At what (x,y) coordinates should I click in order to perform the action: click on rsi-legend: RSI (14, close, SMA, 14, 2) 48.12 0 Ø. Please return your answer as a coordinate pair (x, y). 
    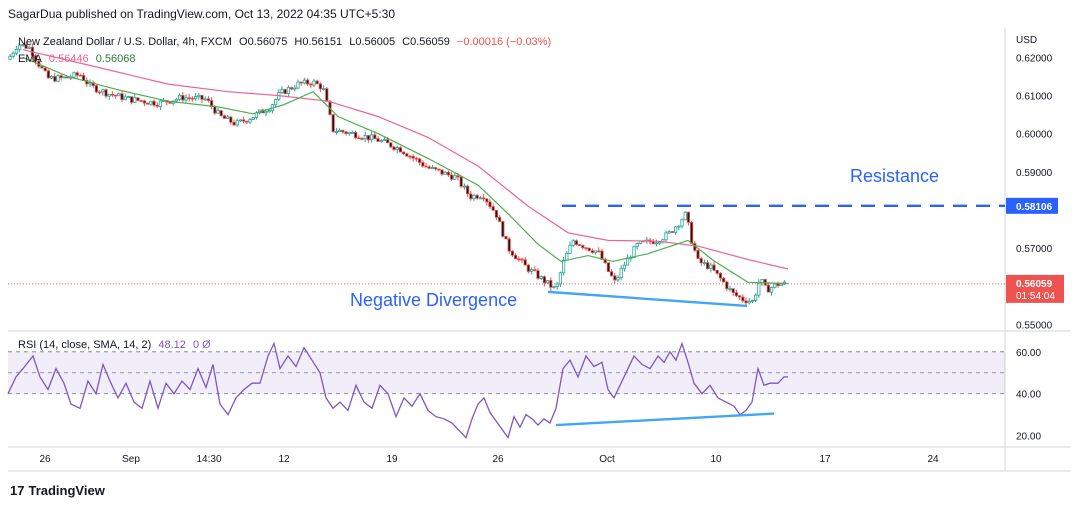
    Looking at the image, I should click on (116, 345).